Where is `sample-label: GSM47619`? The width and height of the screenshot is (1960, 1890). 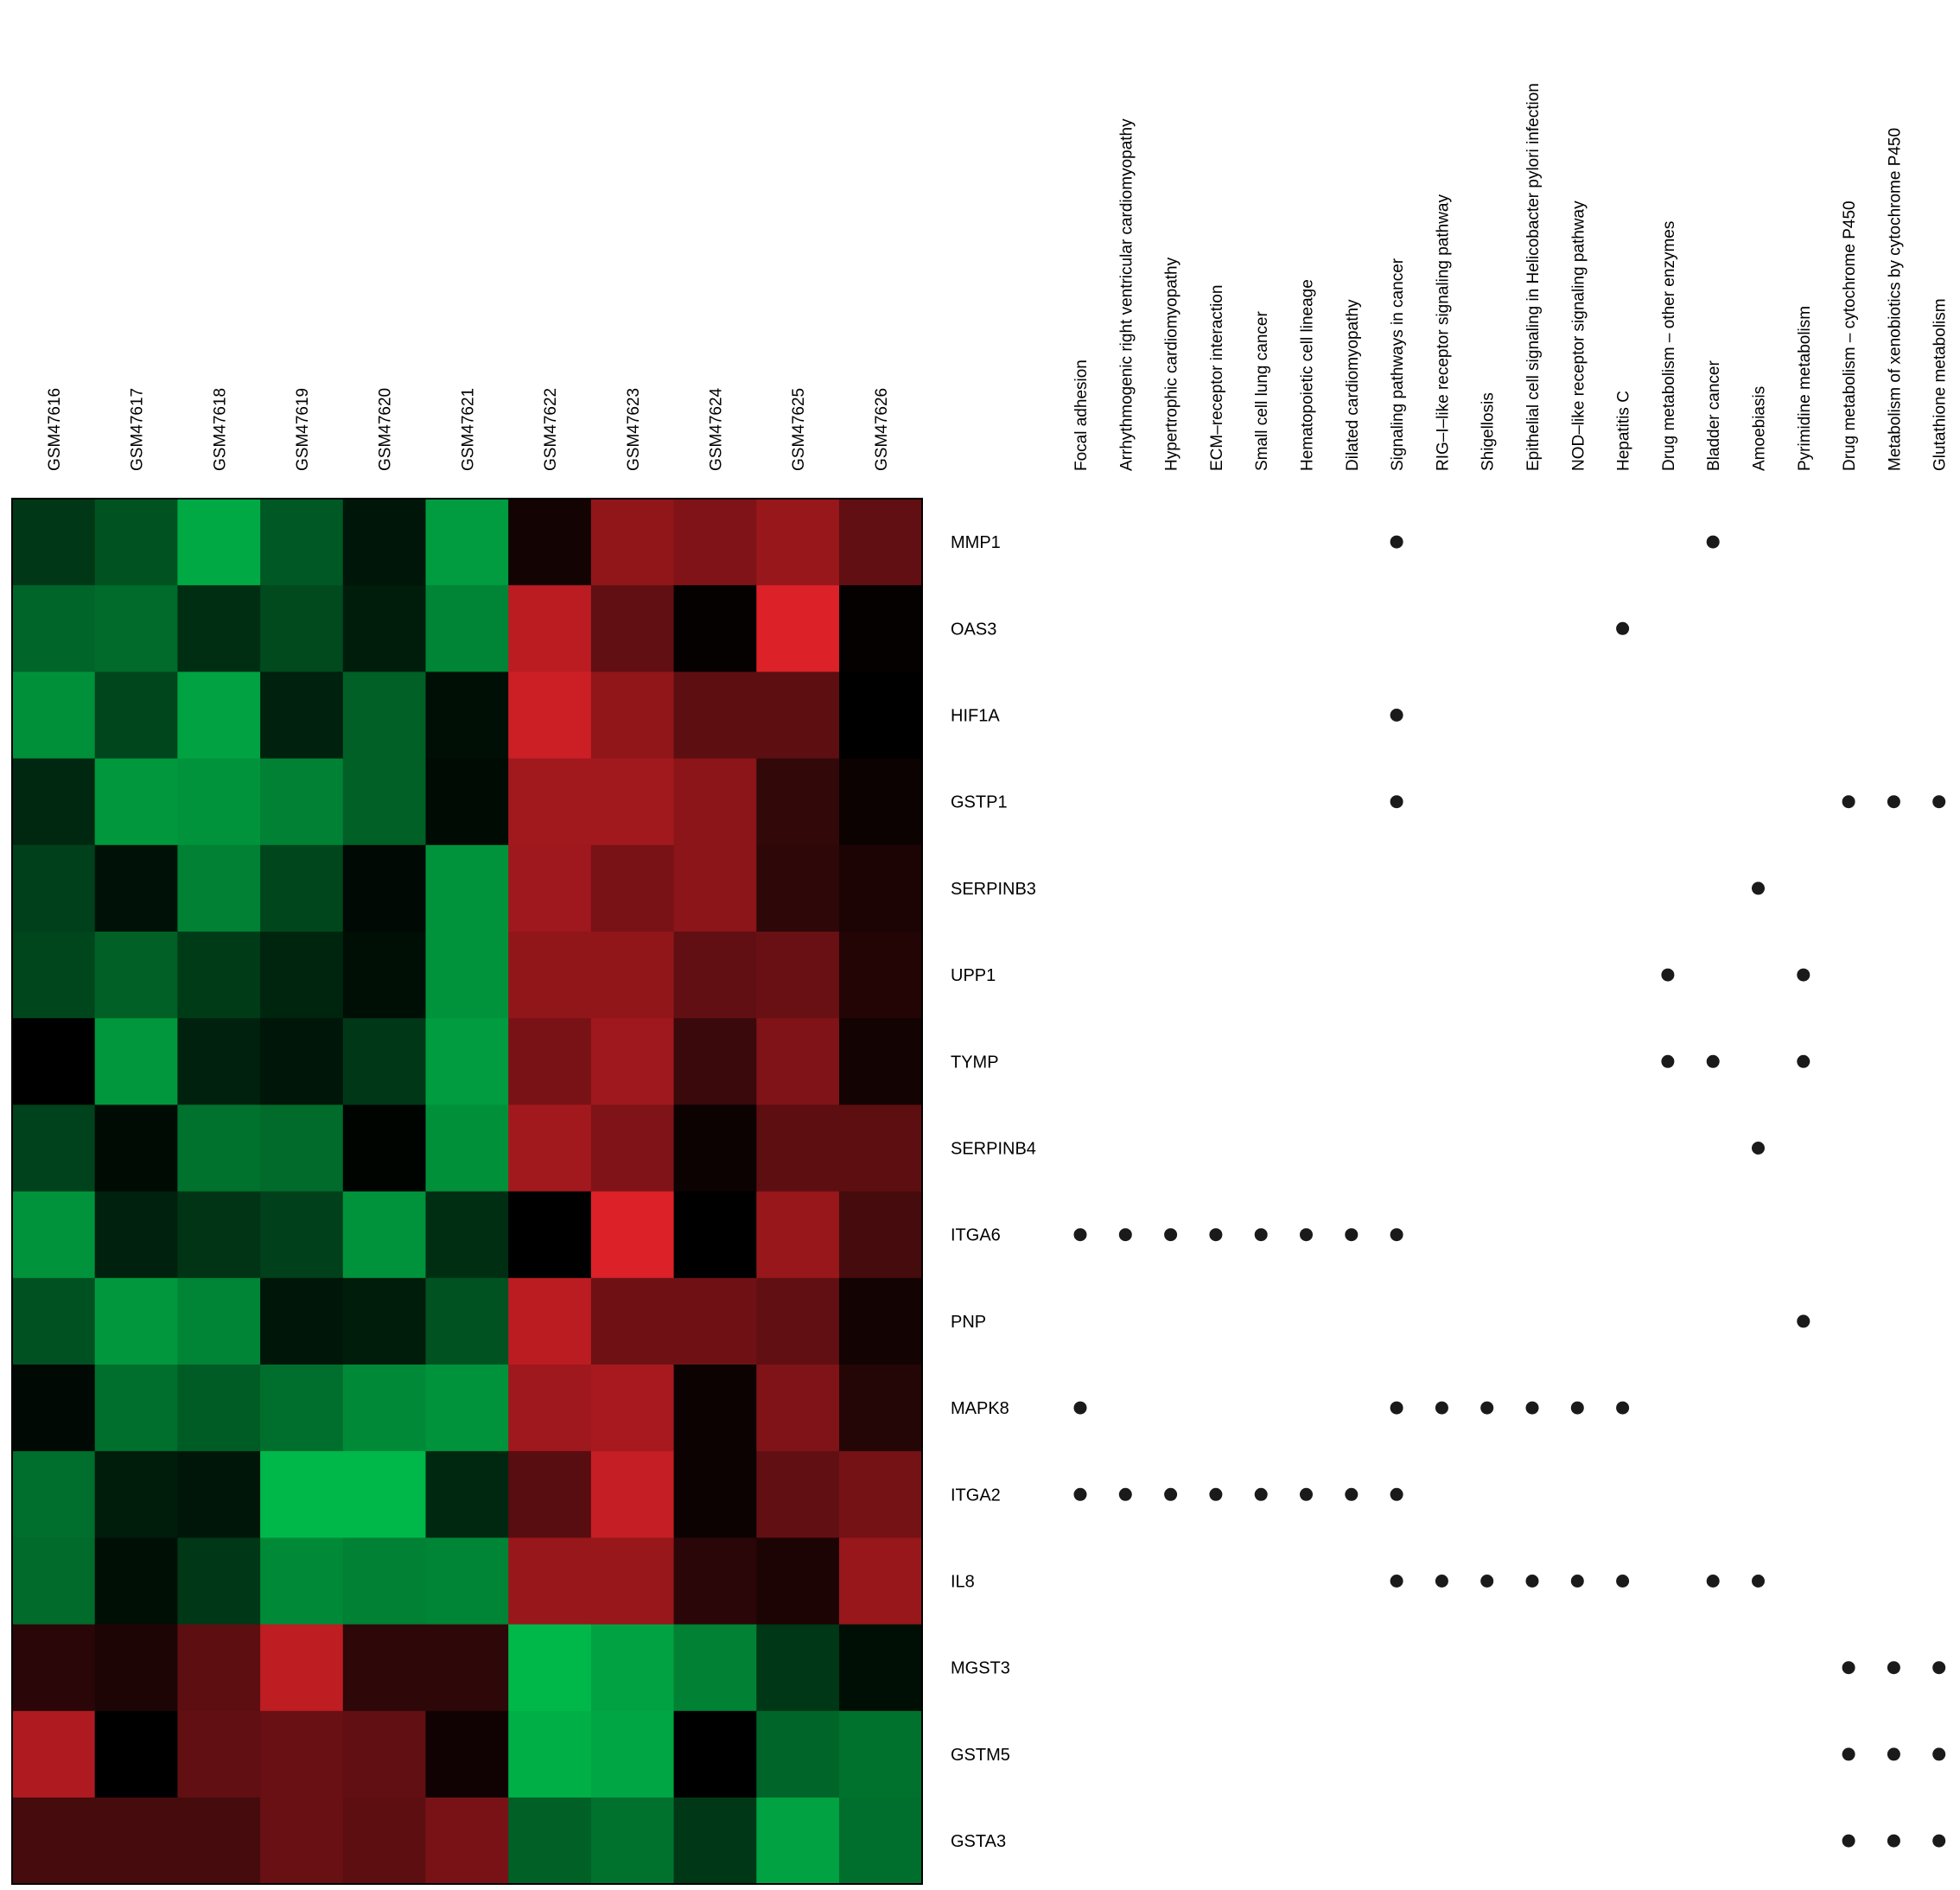 sample-label: GSM47619 is located at coordinates (303, 429).